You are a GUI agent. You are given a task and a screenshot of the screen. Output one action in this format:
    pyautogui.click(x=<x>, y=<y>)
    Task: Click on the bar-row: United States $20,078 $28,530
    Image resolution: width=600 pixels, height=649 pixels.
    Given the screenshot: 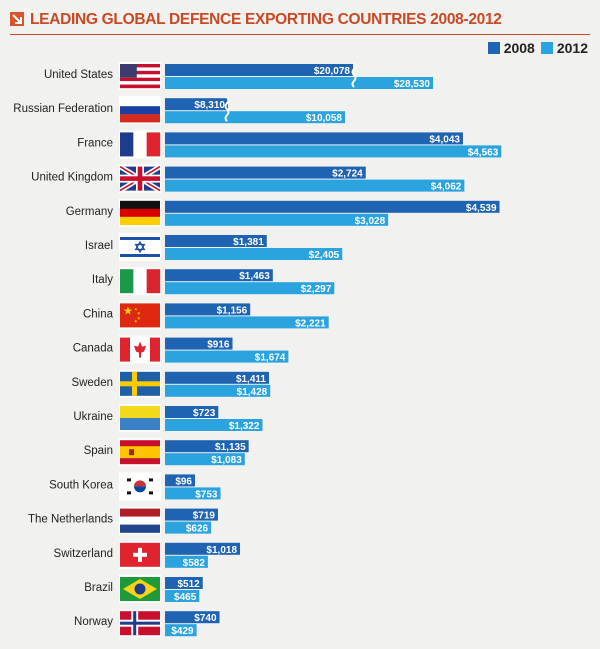 What is the action you would take?
    pyautogui.click(x=238, y=76)
    